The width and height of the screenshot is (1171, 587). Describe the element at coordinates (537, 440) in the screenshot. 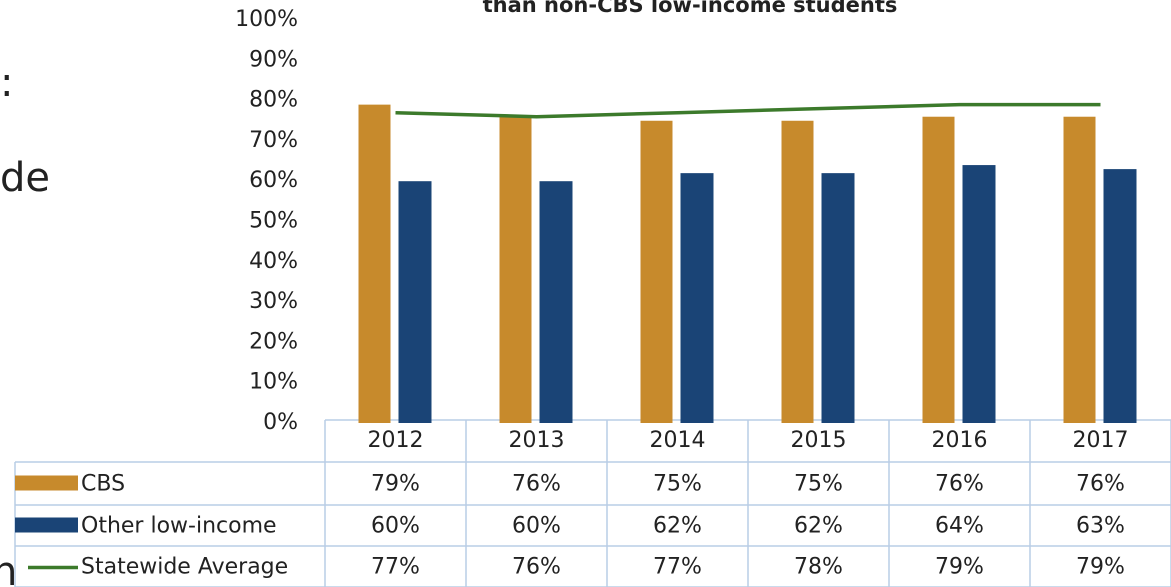

I see `x-tick-label: 2013` at that location.